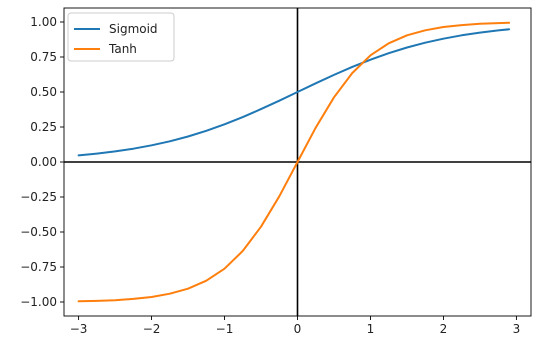  I want to click on x-axis: −3 −2 −1 0 1 2 3, so click(295, 326).